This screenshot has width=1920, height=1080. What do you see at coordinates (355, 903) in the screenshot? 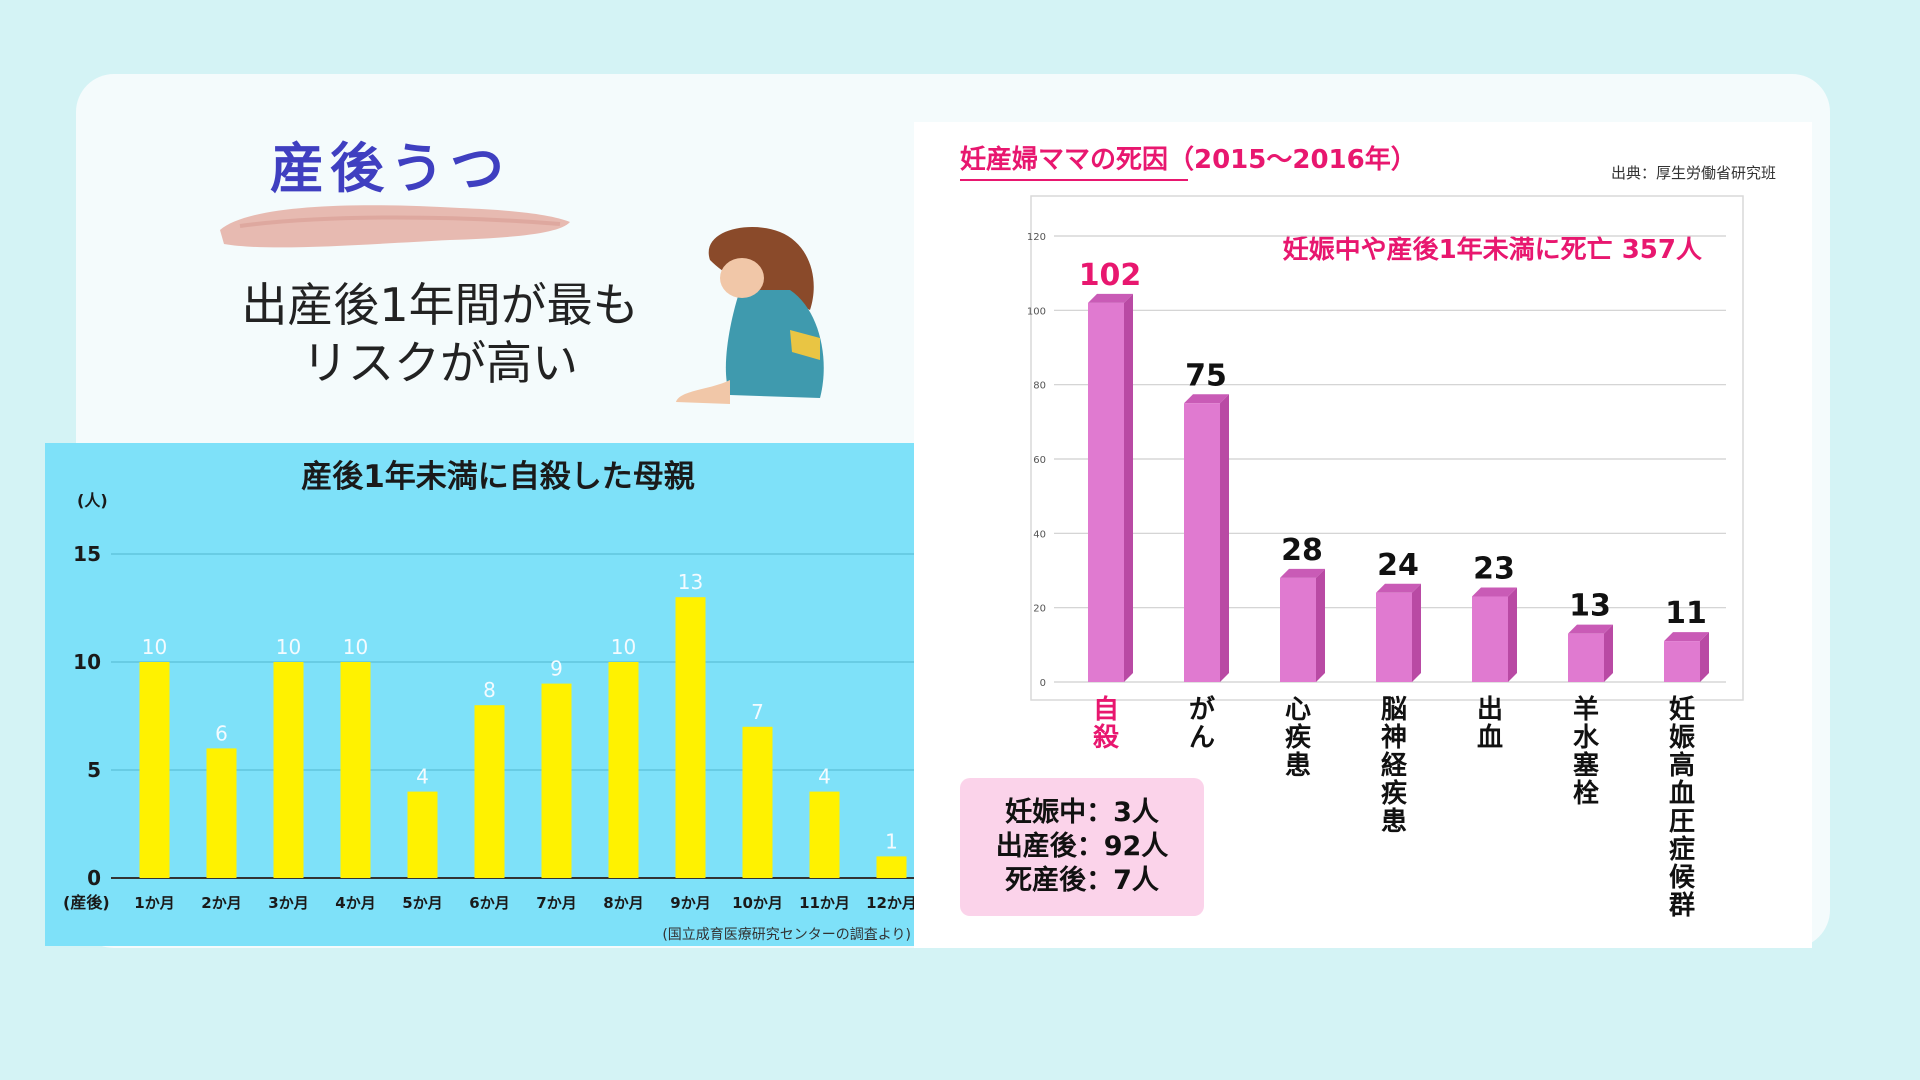
I see `left-x-tick-label: 4か月` at bounding box center [355, 903].